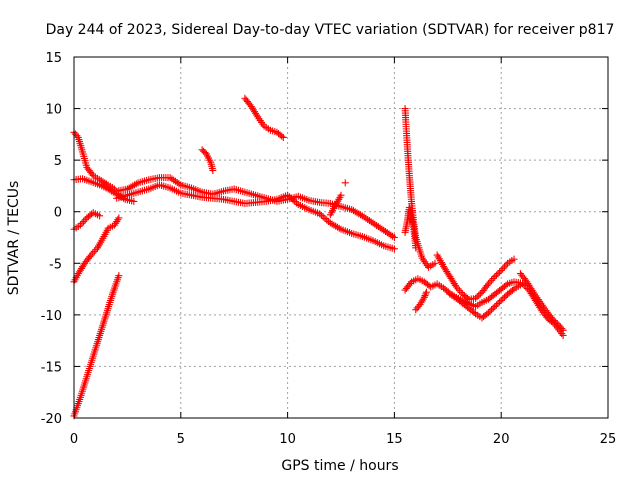 The image size is (640, 480). Describe the element at coordinates (207, 160) in the screenshot. I see `series-track-h` at that location.